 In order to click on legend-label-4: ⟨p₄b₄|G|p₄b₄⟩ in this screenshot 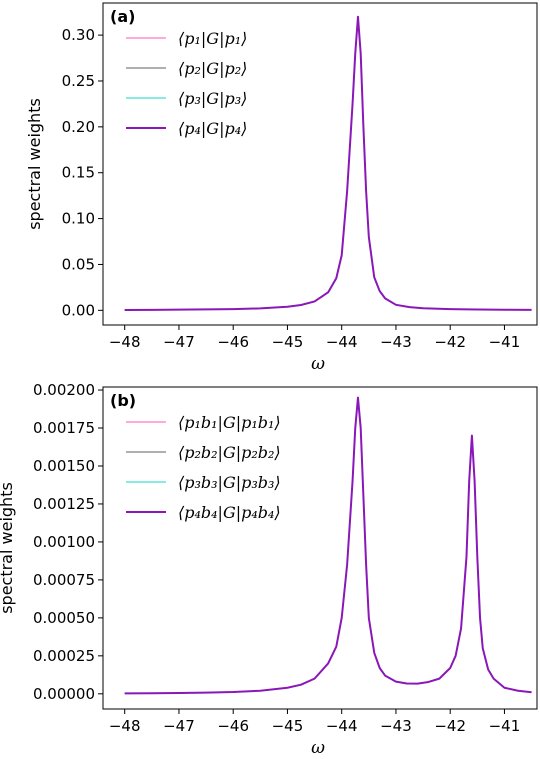, I will do `click(229, 512)`.